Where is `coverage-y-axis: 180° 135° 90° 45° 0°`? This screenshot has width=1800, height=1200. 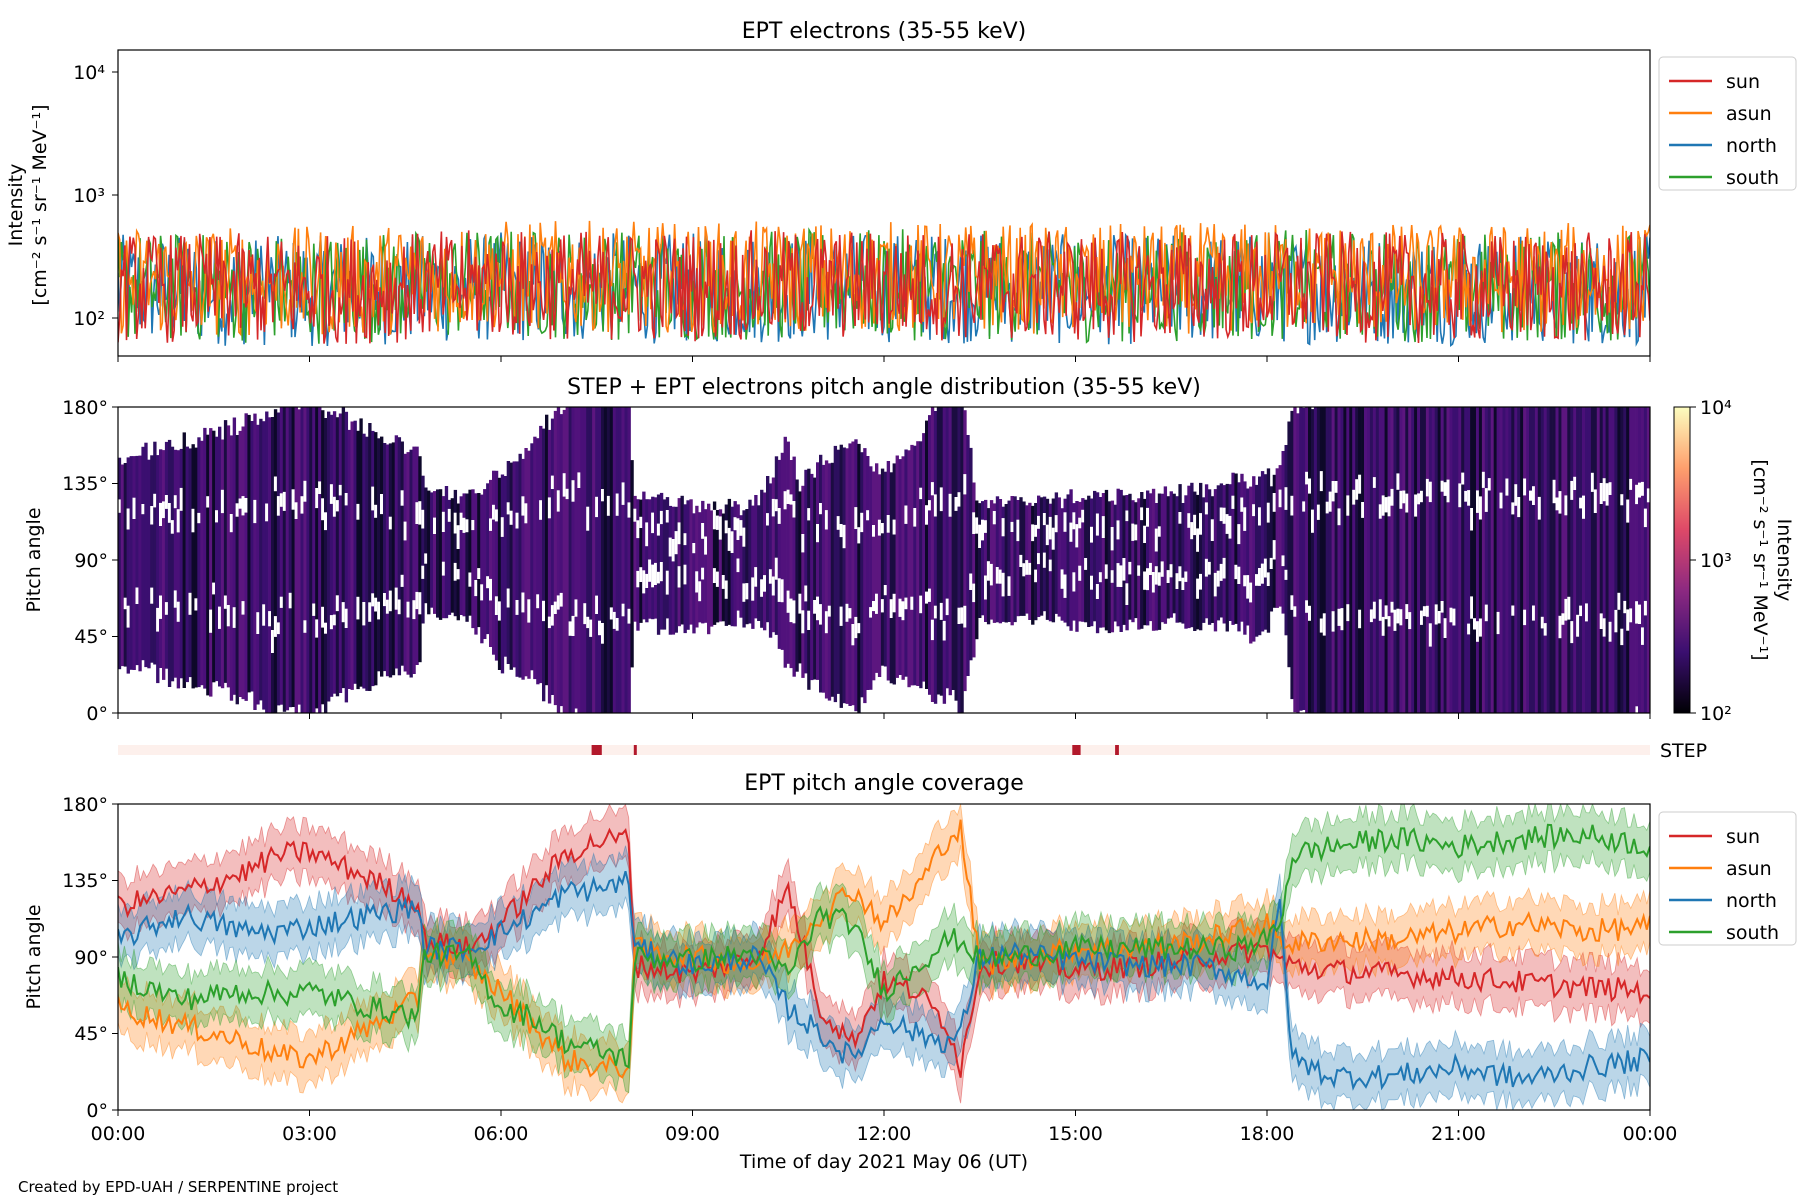 coverage-y-axis: 180° 135° 90° 45° 0° is located at coordinates (90, 958).